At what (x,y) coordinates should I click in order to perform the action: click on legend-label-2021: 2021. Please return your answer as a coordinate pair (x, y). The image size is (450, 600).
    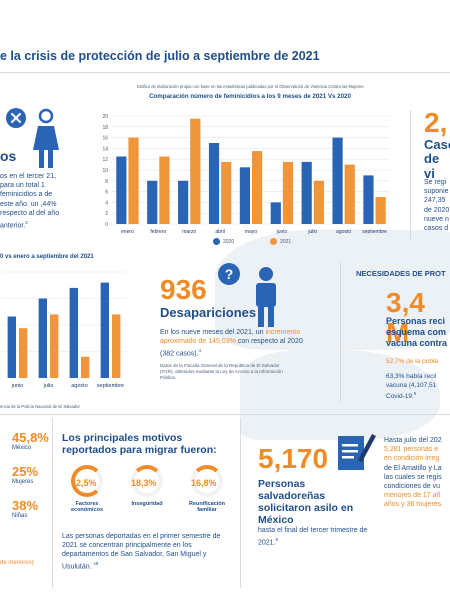
    Looking at the image, I should click on (286, 241).